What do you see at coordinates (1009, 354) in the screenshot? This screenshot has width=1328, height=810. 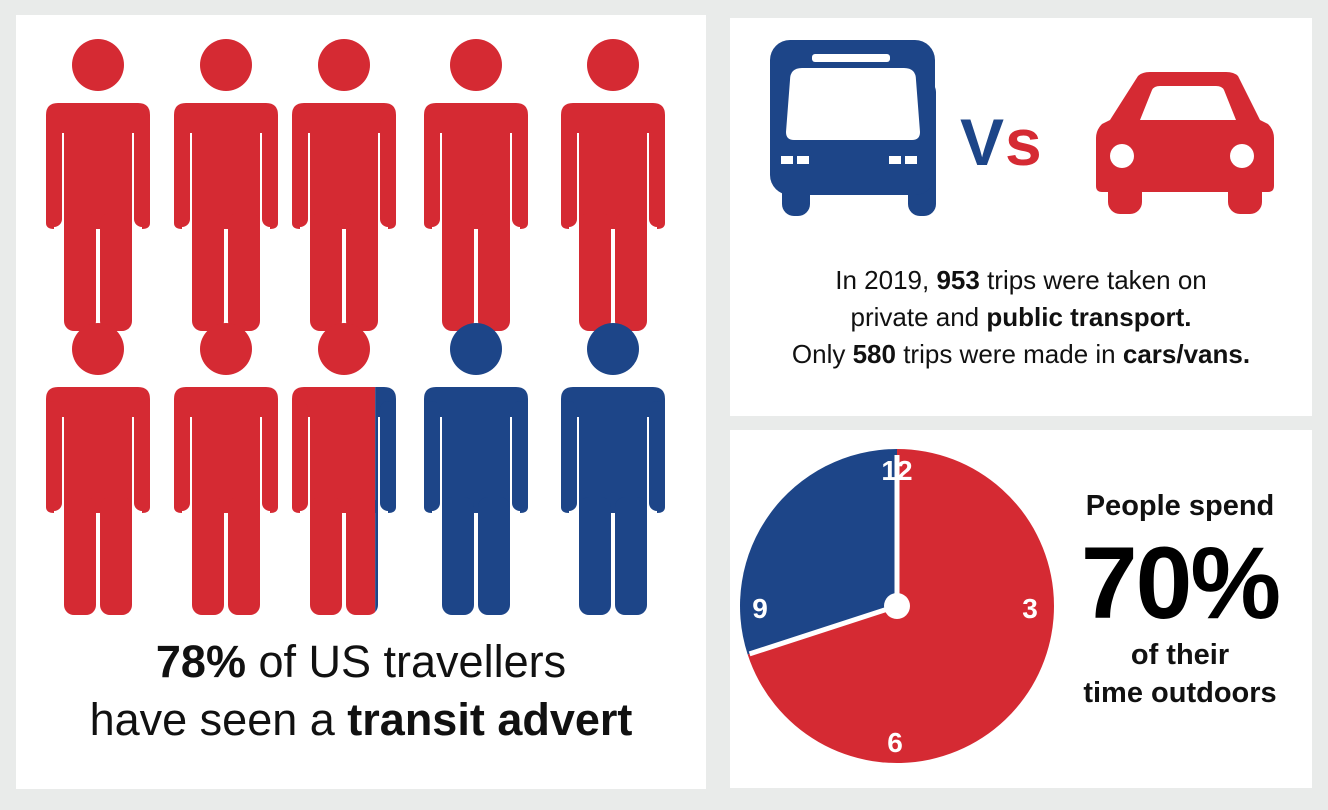 I see `trip-text-e: trips were made in` at bounding box center [1009, 354].